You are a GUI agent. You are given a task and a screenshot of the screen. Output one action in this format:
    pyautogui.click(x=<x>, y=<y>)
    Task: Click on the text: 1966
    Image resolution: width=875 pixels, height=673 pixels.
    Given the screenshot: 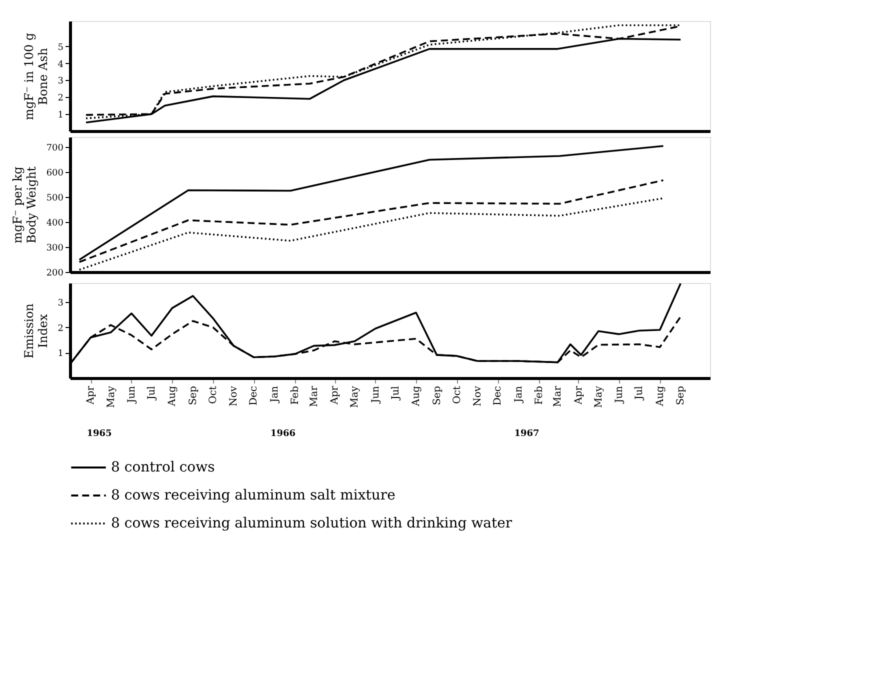 What is the action you would take?
    pyautogui.click(x=283, y=434)
    